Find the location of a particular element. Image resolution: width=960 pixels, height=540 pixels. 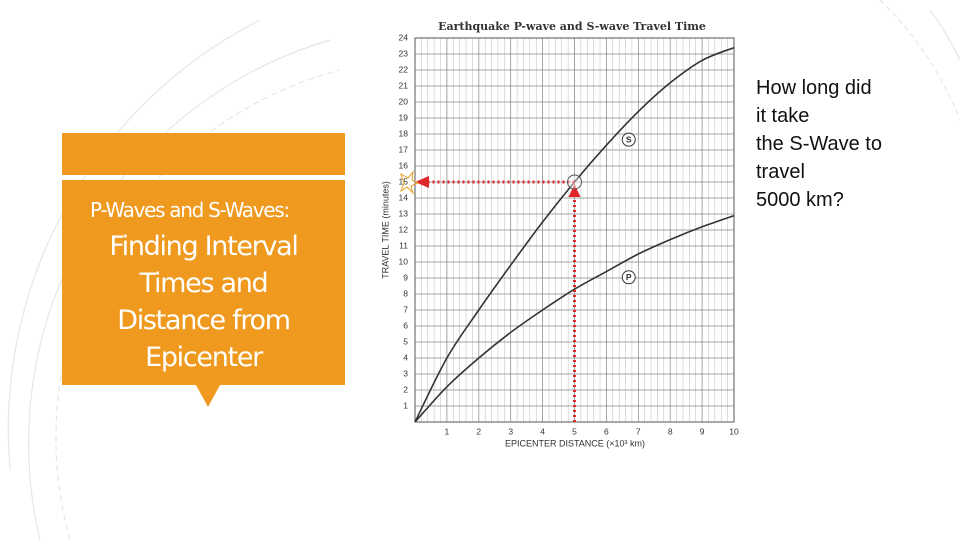

x-tick-label: 9 is located at coordinates (702, 431).